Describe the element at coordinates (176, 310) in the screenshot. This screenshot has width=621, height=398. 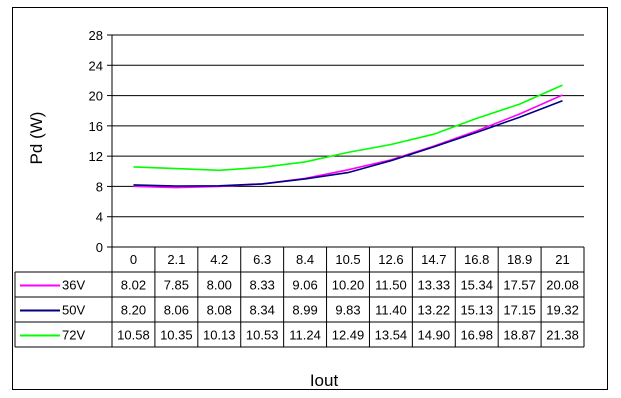
I see `data-label: 8.06` at that location.